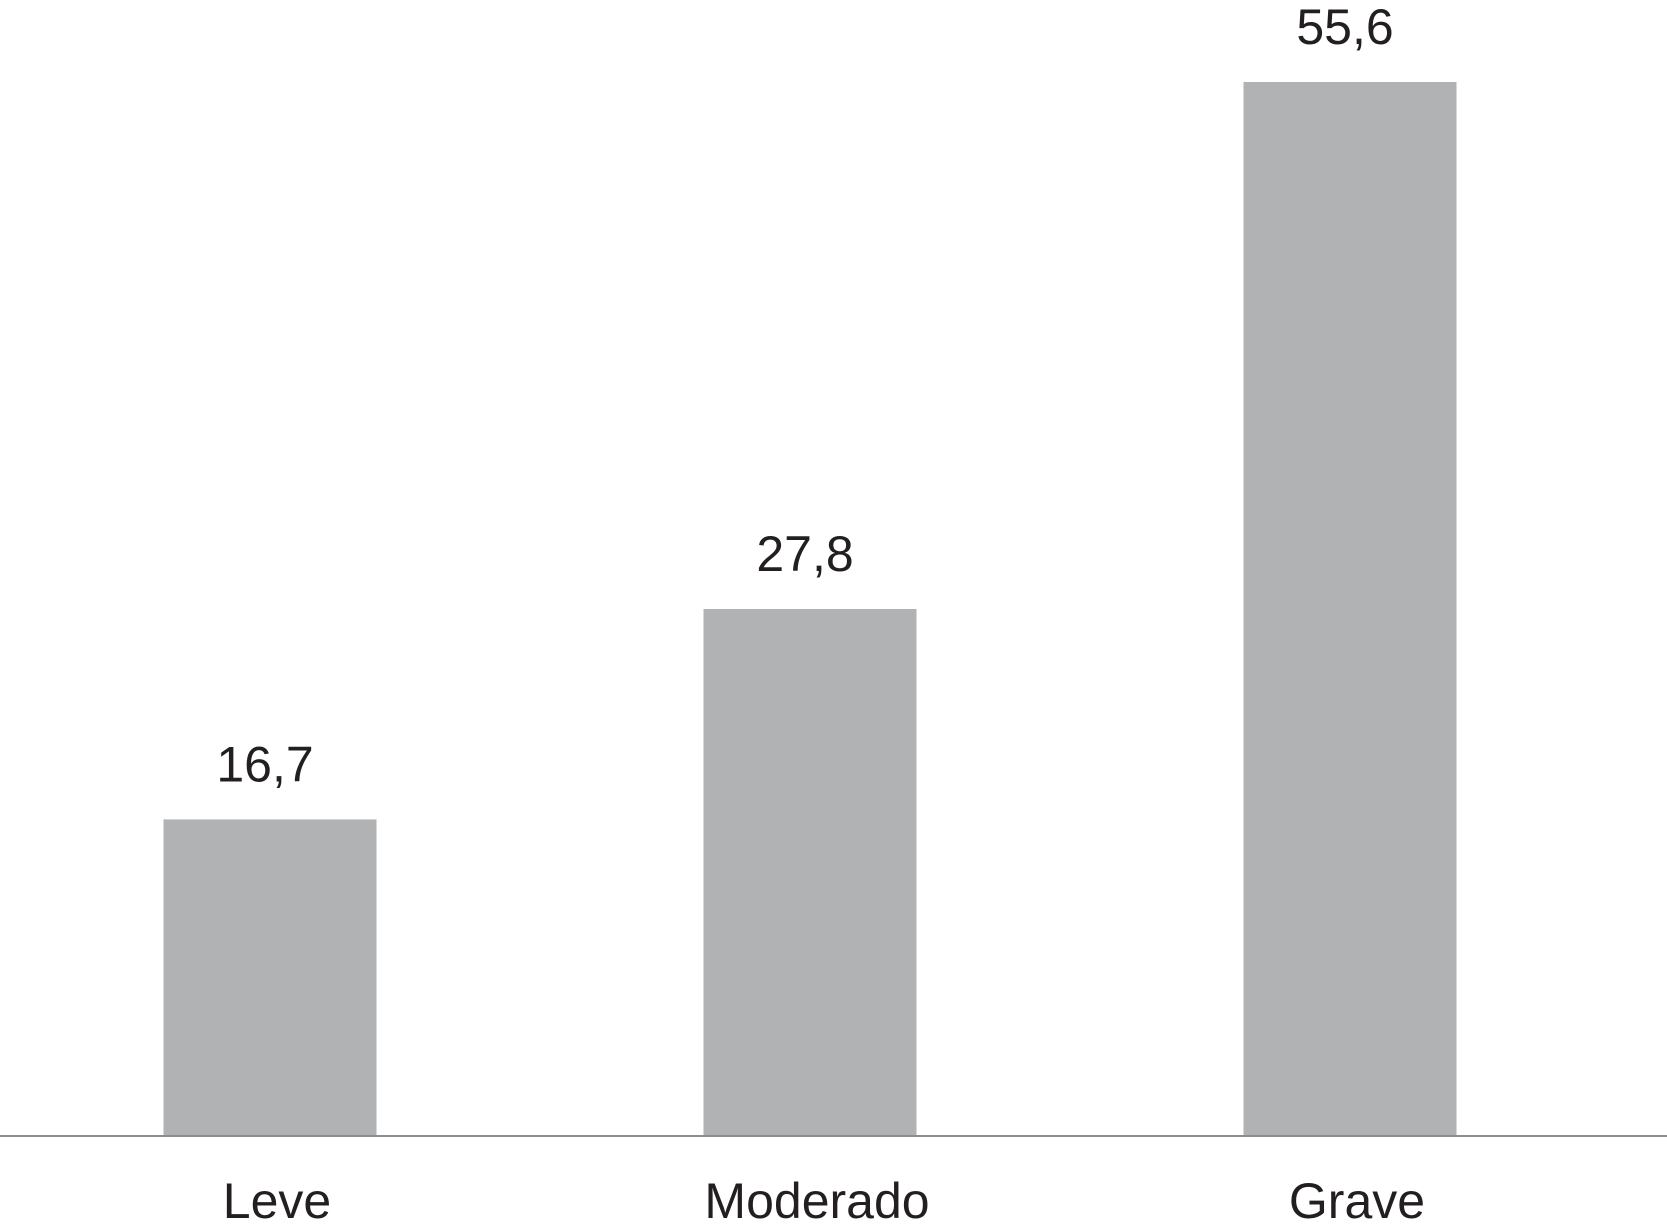 This screenshot has width=1667, height=1230. Describe the element at coordinates (277, 1201) in the screenshot. I see `category-label-leve: Leve` at that location.